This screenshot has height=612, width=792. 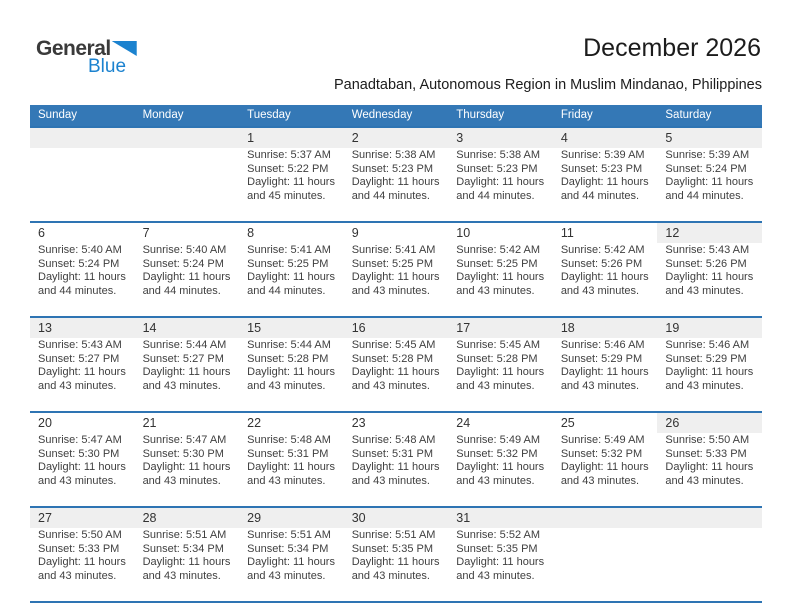 I want to click on sunset-text: Sunset: 5:35 PM, so click(x=497, y=548).